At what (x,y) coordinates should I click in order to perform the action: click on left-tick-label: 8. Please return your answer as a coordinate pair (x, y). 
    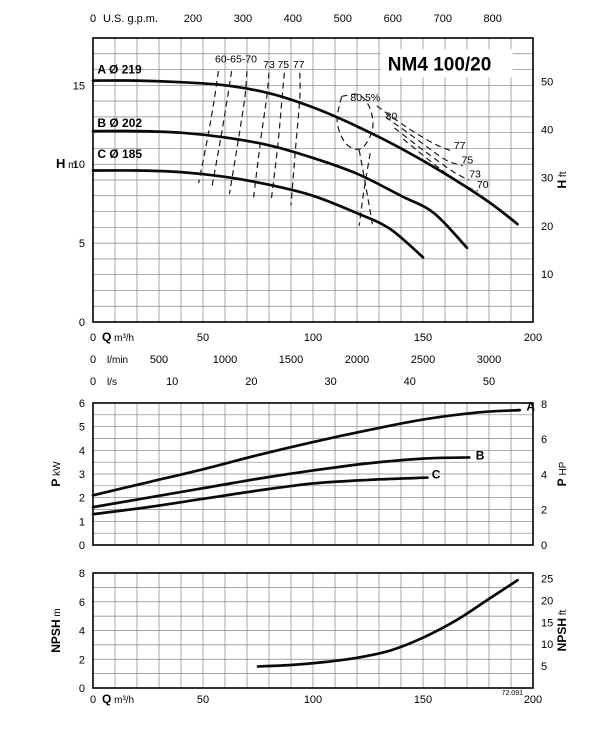
    Looking at the image, I should click on (82, 574).